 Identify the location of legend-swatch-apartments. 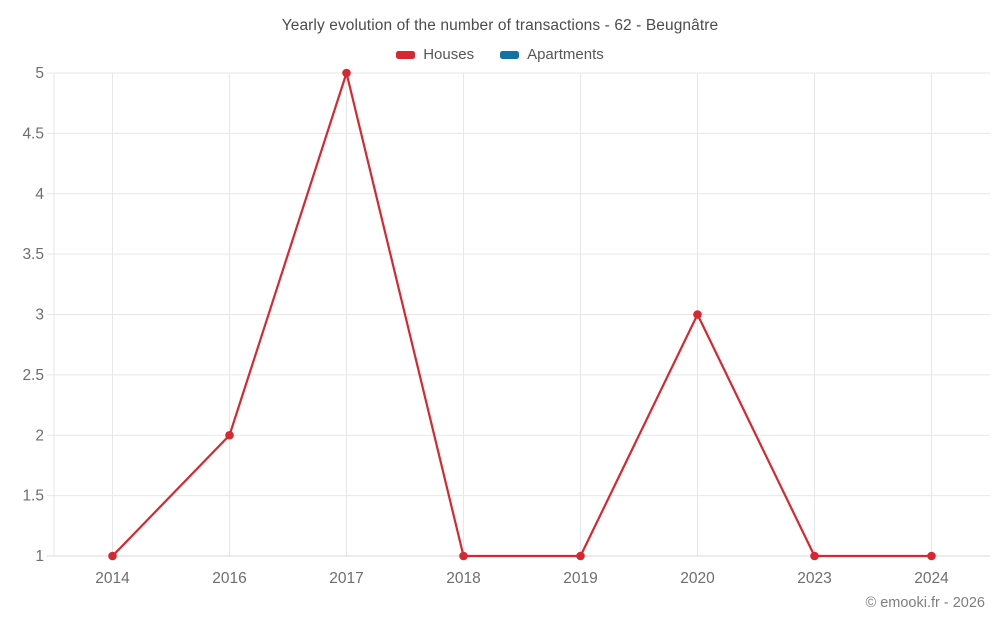
(510, 54).